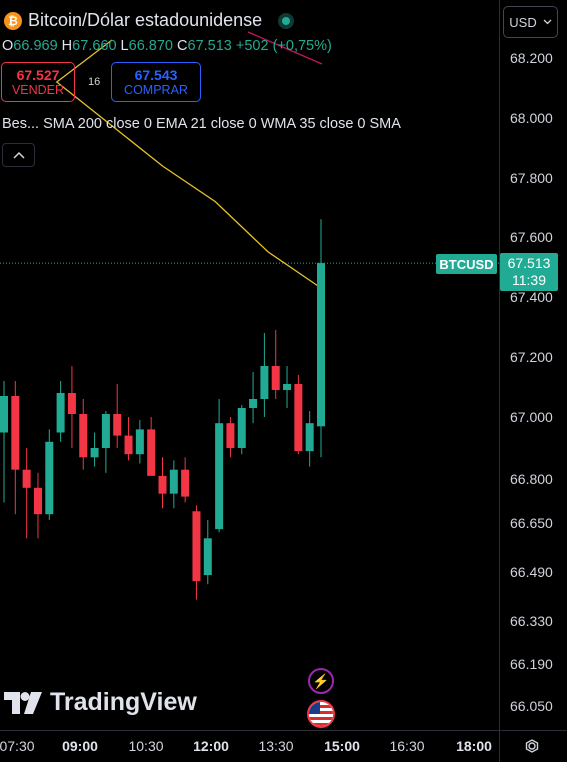  I want to click on high-value: 67.660, so click(94, 46).